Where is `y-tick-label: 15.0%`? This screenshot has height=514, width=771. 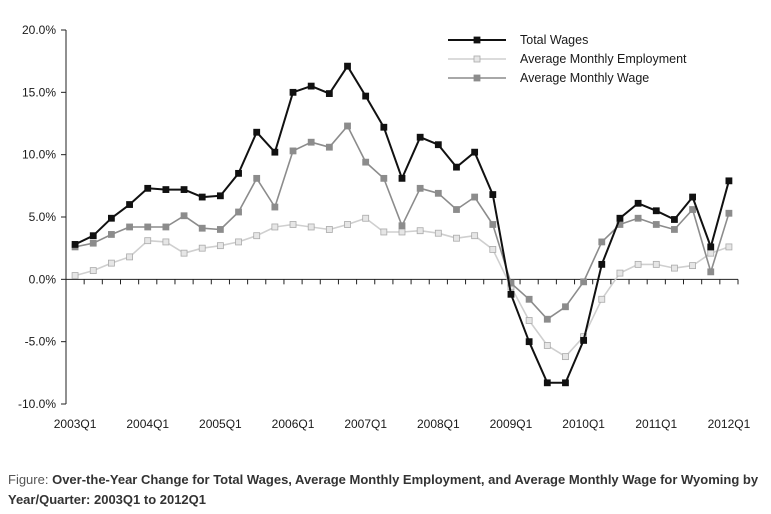 y-tick-label: 15.0% is located at coordinates (39, 92).